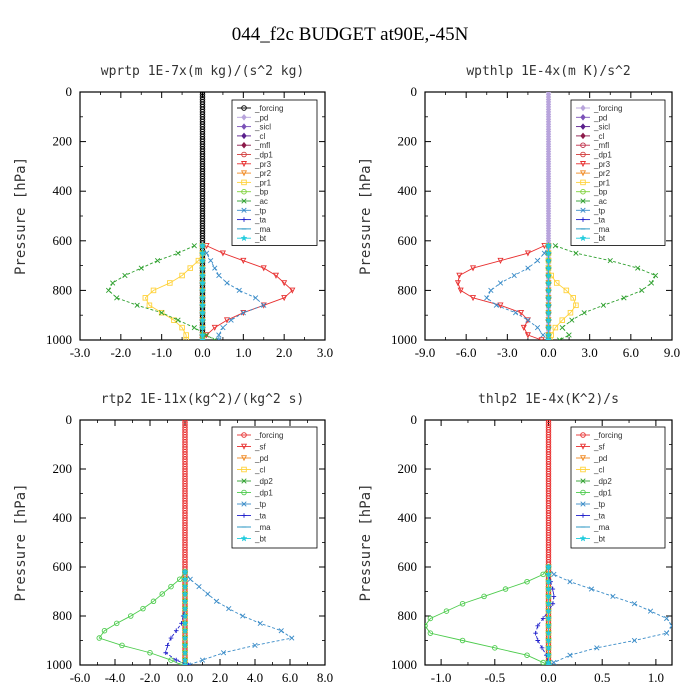 This screenshot has width=700, height=700. I want to click on legend-label: _forcing, so click(607, 108).